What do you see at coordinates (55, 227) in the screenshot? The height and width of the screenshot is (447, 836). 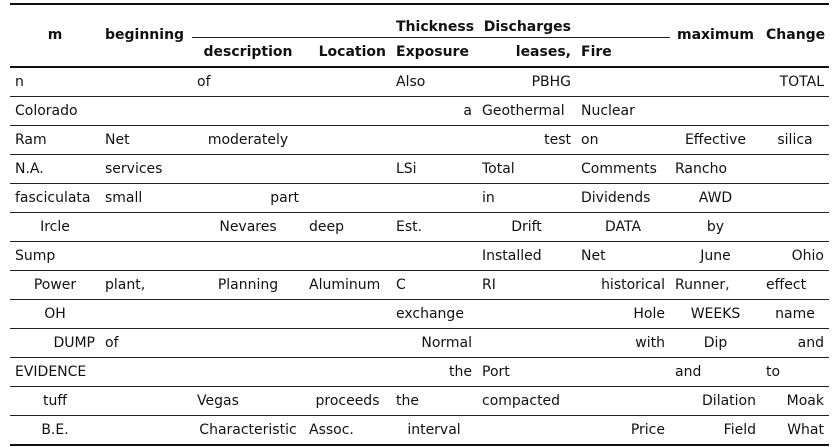 I see `table-cell: Ircle` at bounding box center [55, 227].